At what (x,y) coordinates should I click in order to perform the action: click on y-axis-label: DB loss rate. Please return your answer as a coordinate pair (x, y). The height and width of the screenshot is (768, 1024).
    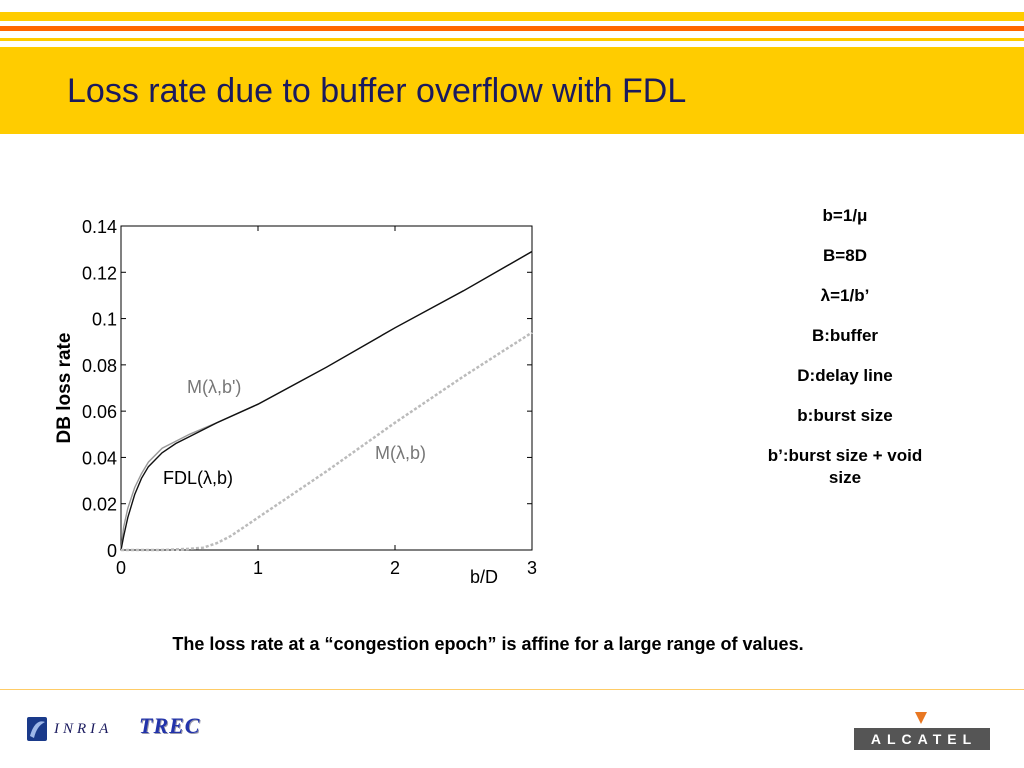
    Looking at the image, I should click on (64, 388).